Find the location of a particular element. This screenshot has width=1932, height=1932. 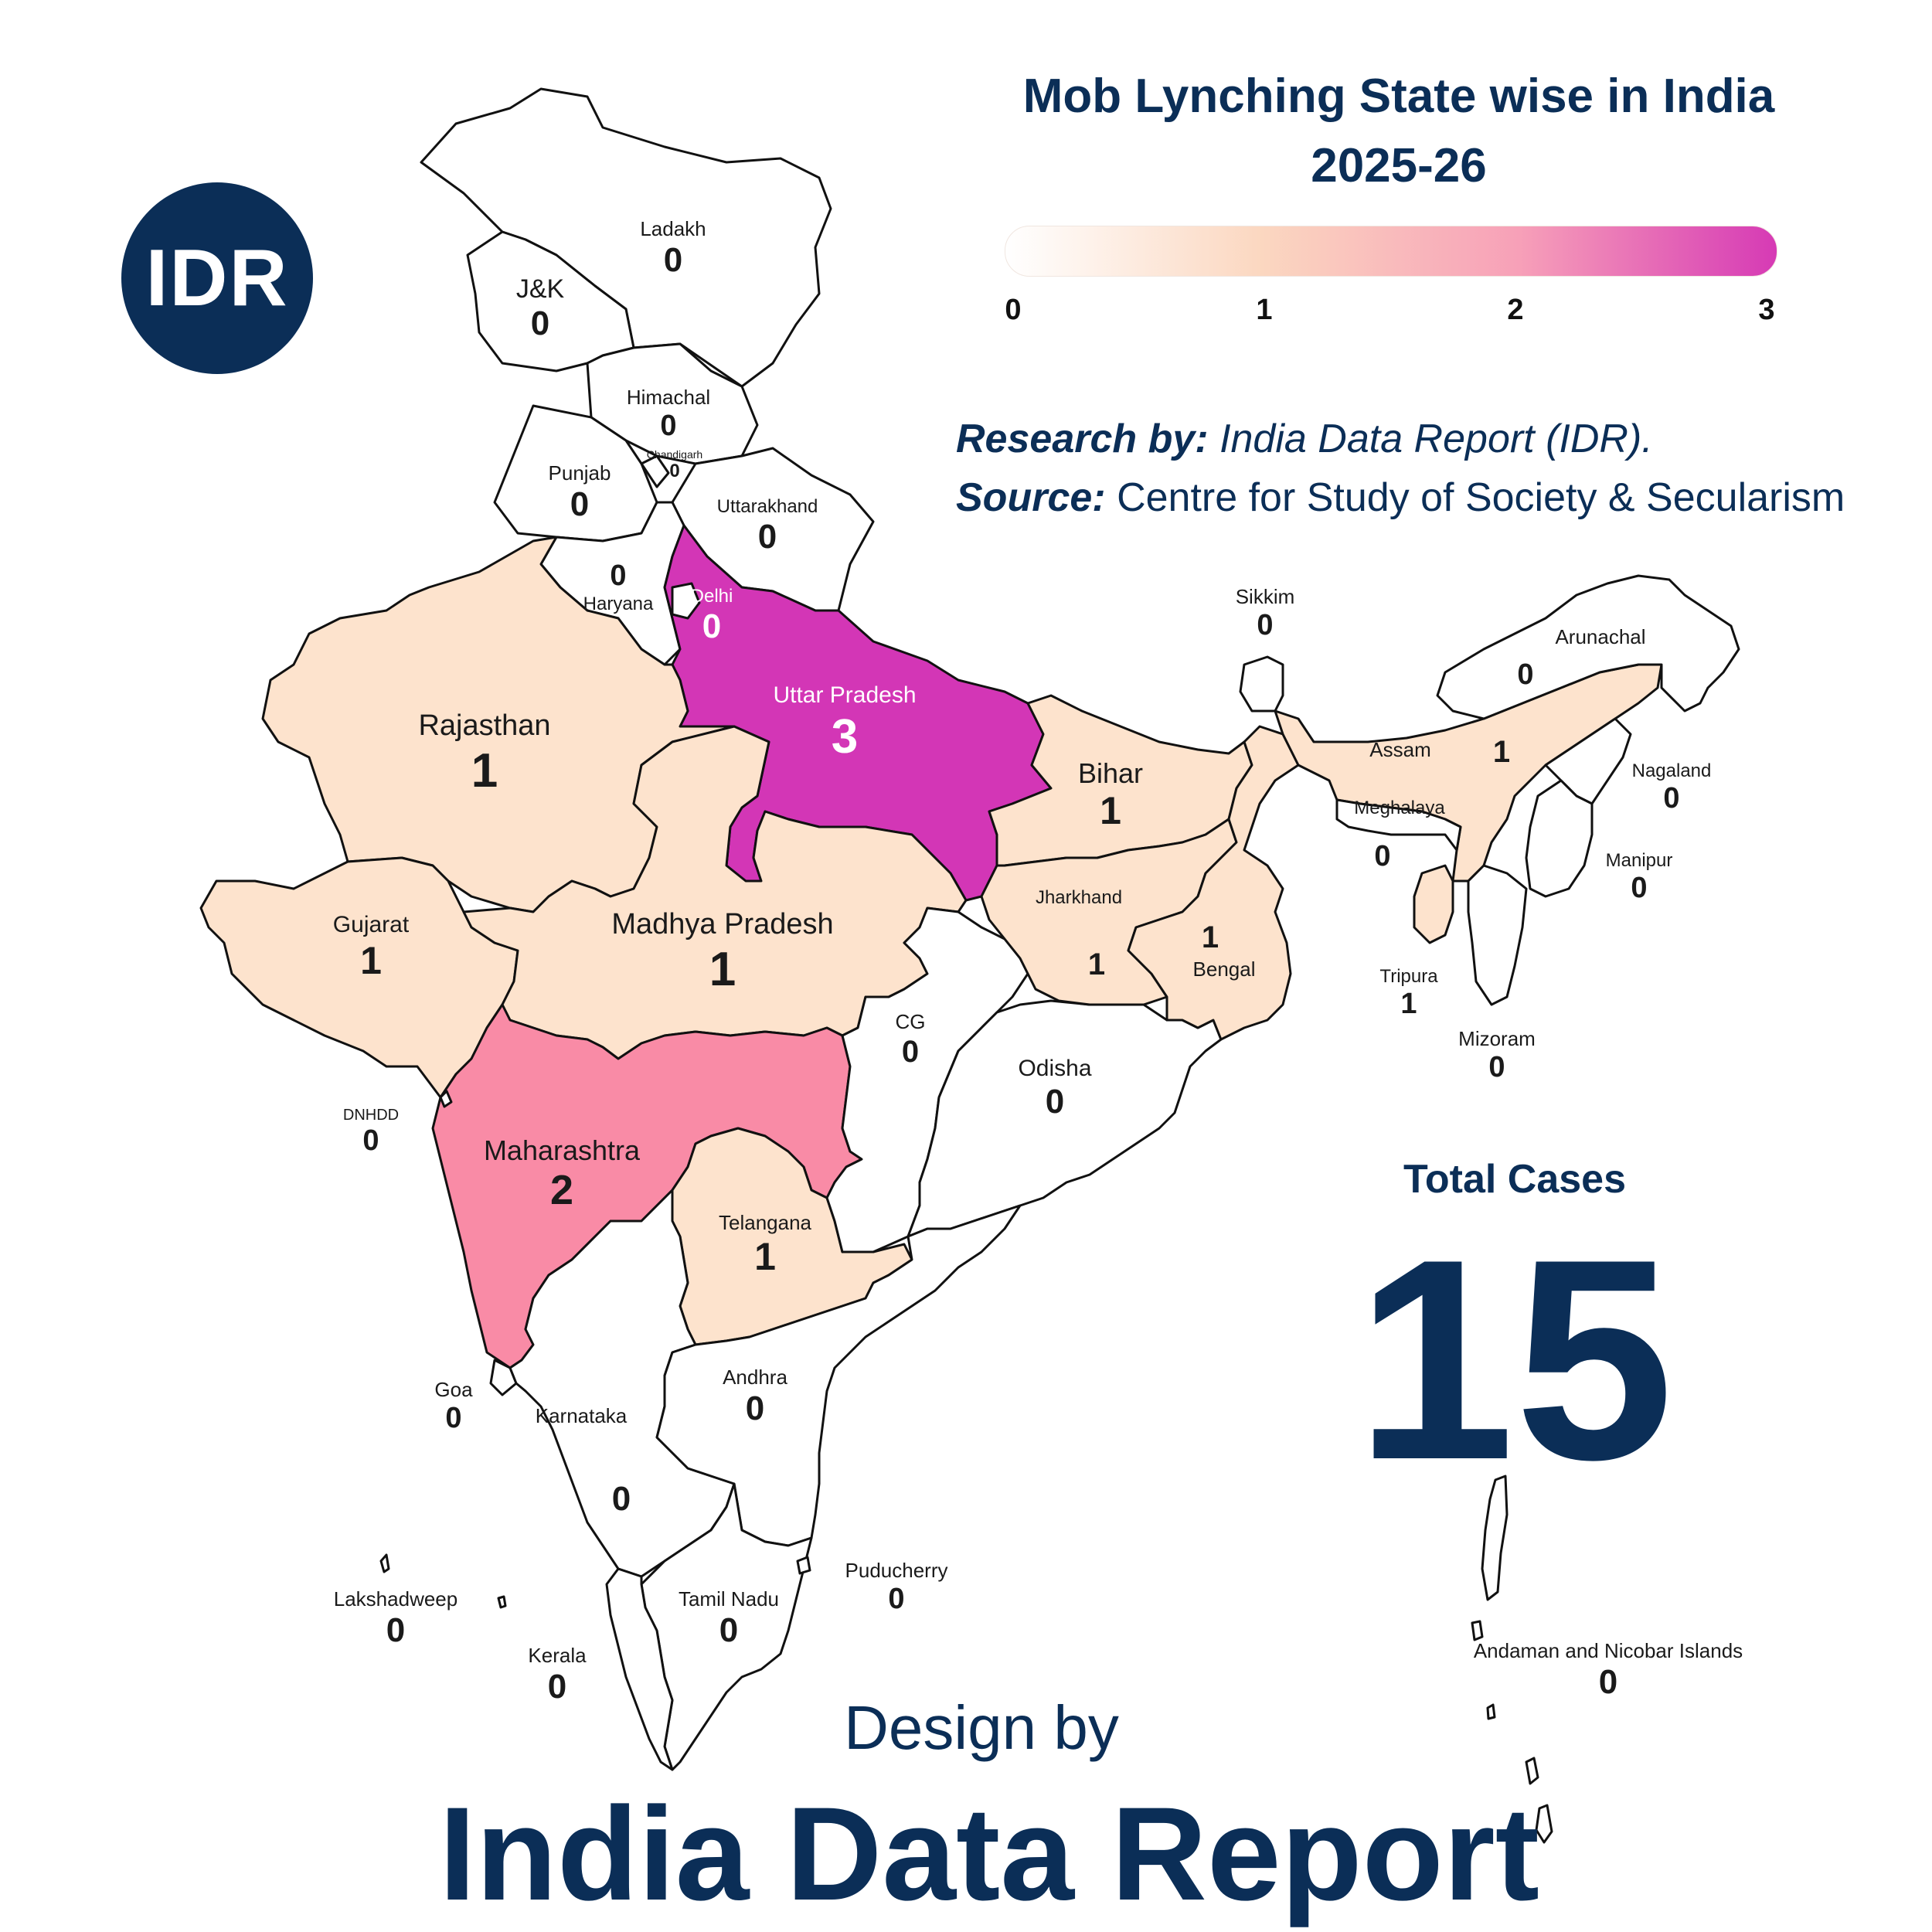

label-punjab: Punjab 0 is located at coordinates (579, 492).